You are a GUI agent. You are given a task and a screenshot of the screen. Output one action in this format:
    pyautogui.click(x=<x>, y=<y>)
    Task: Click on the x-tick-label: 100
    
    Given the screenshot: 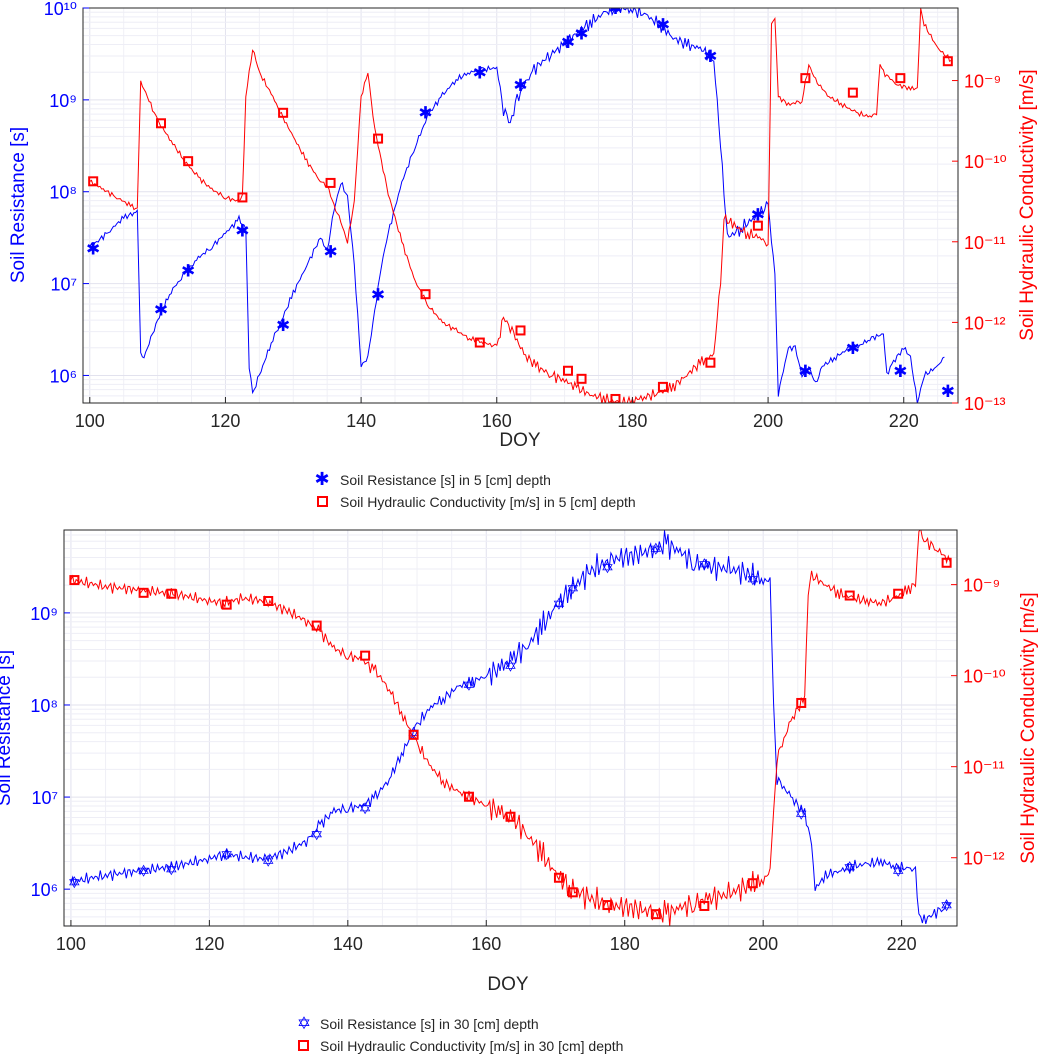 What is the action you would take?
    pyautogui.click(x=90, y=421)
    